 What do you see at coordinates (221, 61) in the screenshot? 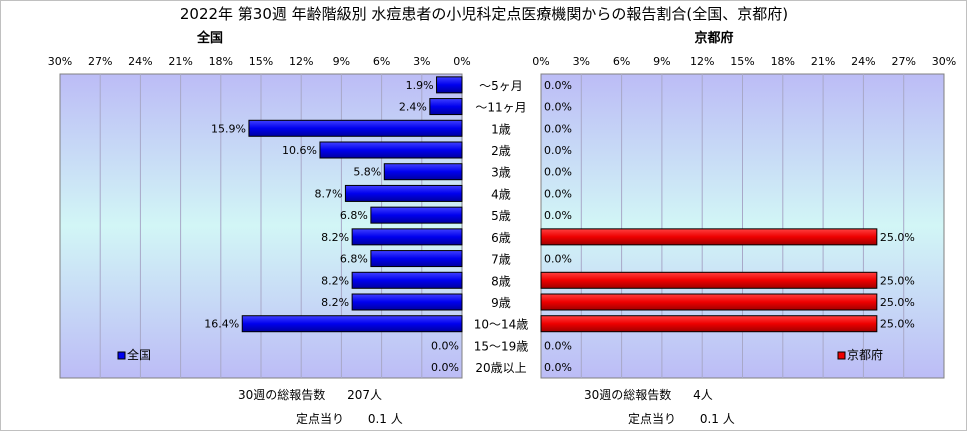
I see `tick-label-national: 18%` at bounding box center [221, 61].